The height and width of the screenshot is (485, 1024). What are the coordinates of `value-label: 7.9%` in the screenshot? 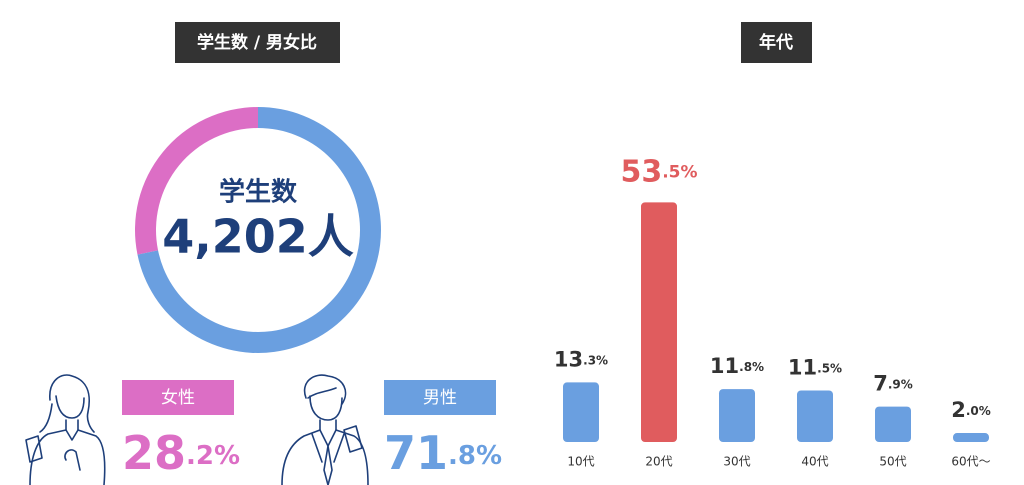 It's located at (893, 384).